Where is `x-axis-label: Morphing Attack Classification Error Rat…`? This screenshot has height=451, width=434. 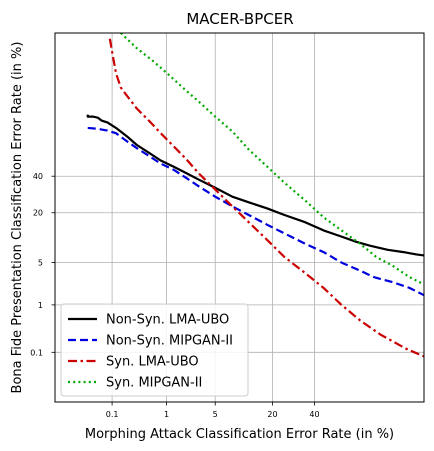 x-axis-label: Morphing Attack Classification Error Rat… is located at coordinates (239, 434).